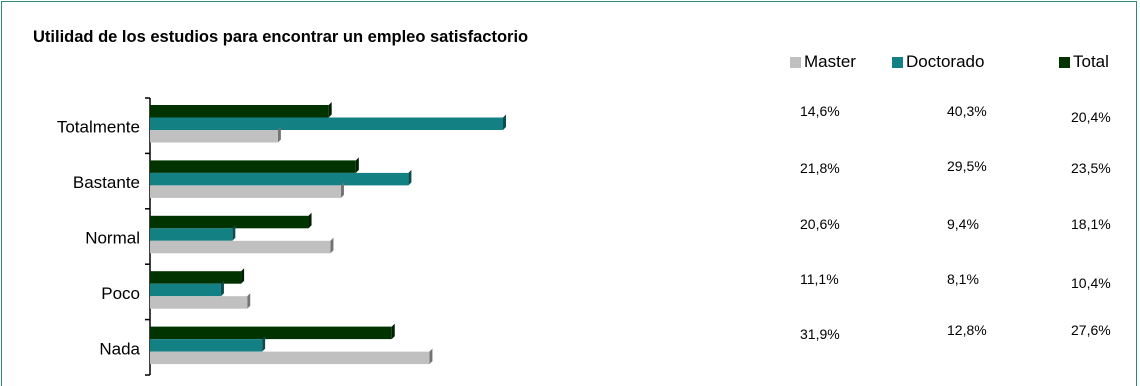  Describe the element at coordinates (357, 165) in the screenshot. I see `bar-side-total-bastante` at that location.